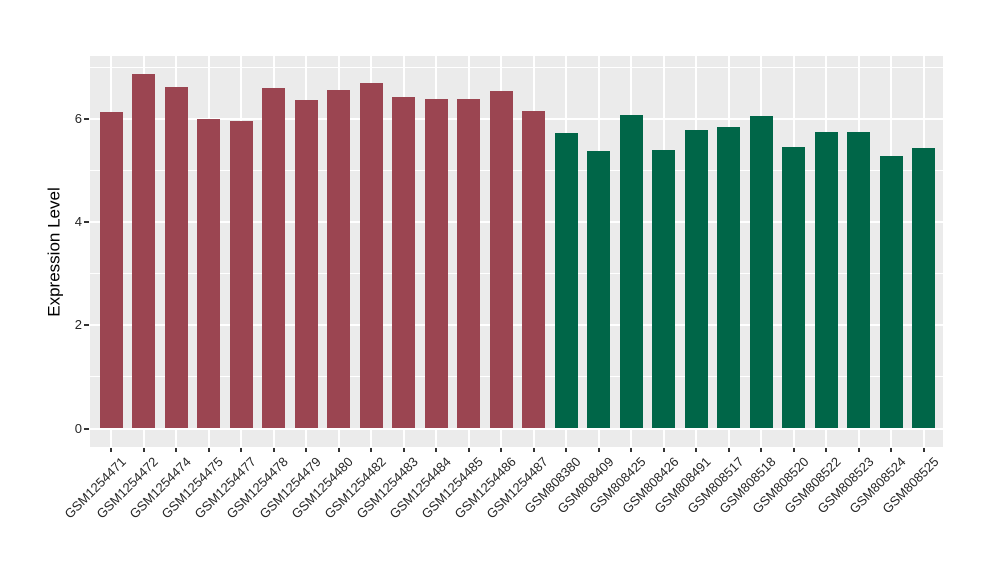 The width and height of the screenshot is (1000, 580). Describe the element at coordinates (54, 251) in the screenshot. I see `y-axis-title-text: Expression Level` at that location.